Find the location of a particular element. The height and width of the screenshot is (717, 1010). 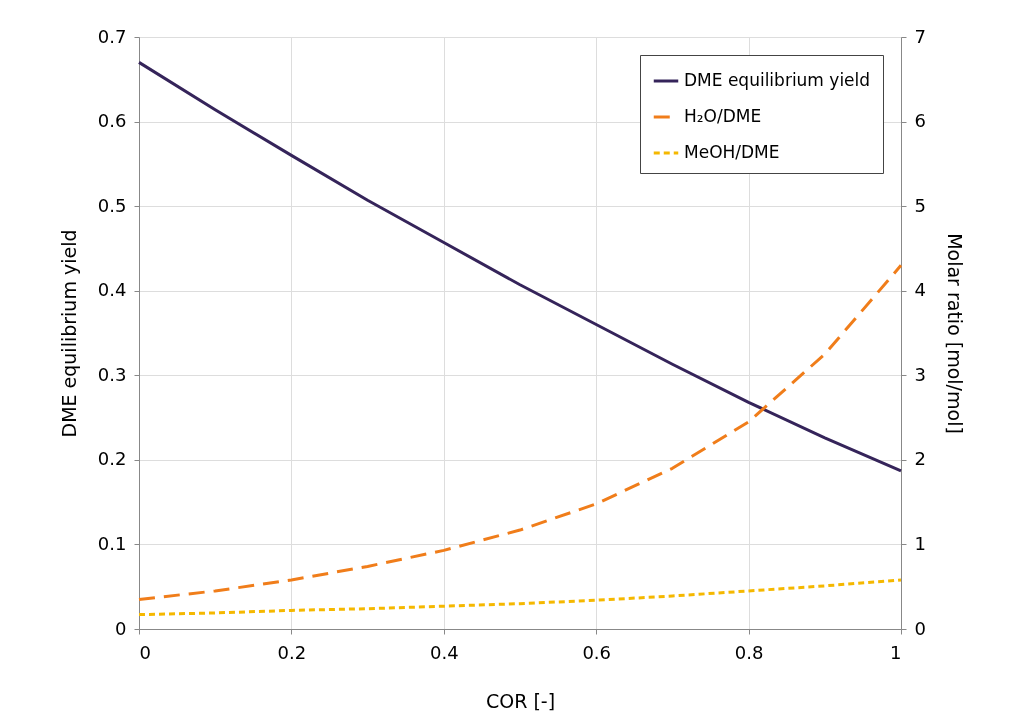

y-tick-label: 0 is located at coordinates (121, 628).